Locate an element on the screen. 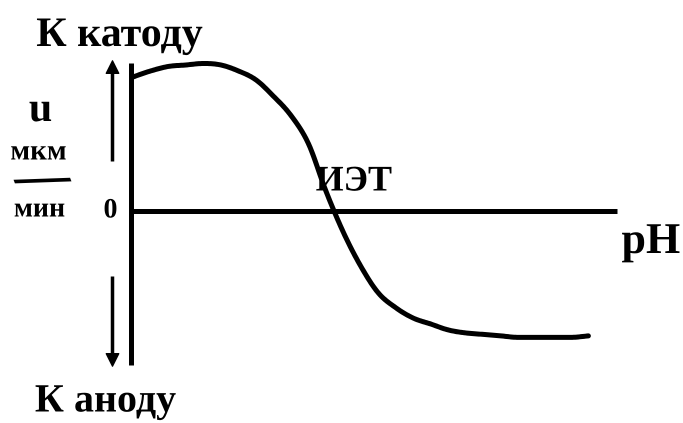 The image size is (683, 423). text: К катоду is located at coordinates (119, 33).